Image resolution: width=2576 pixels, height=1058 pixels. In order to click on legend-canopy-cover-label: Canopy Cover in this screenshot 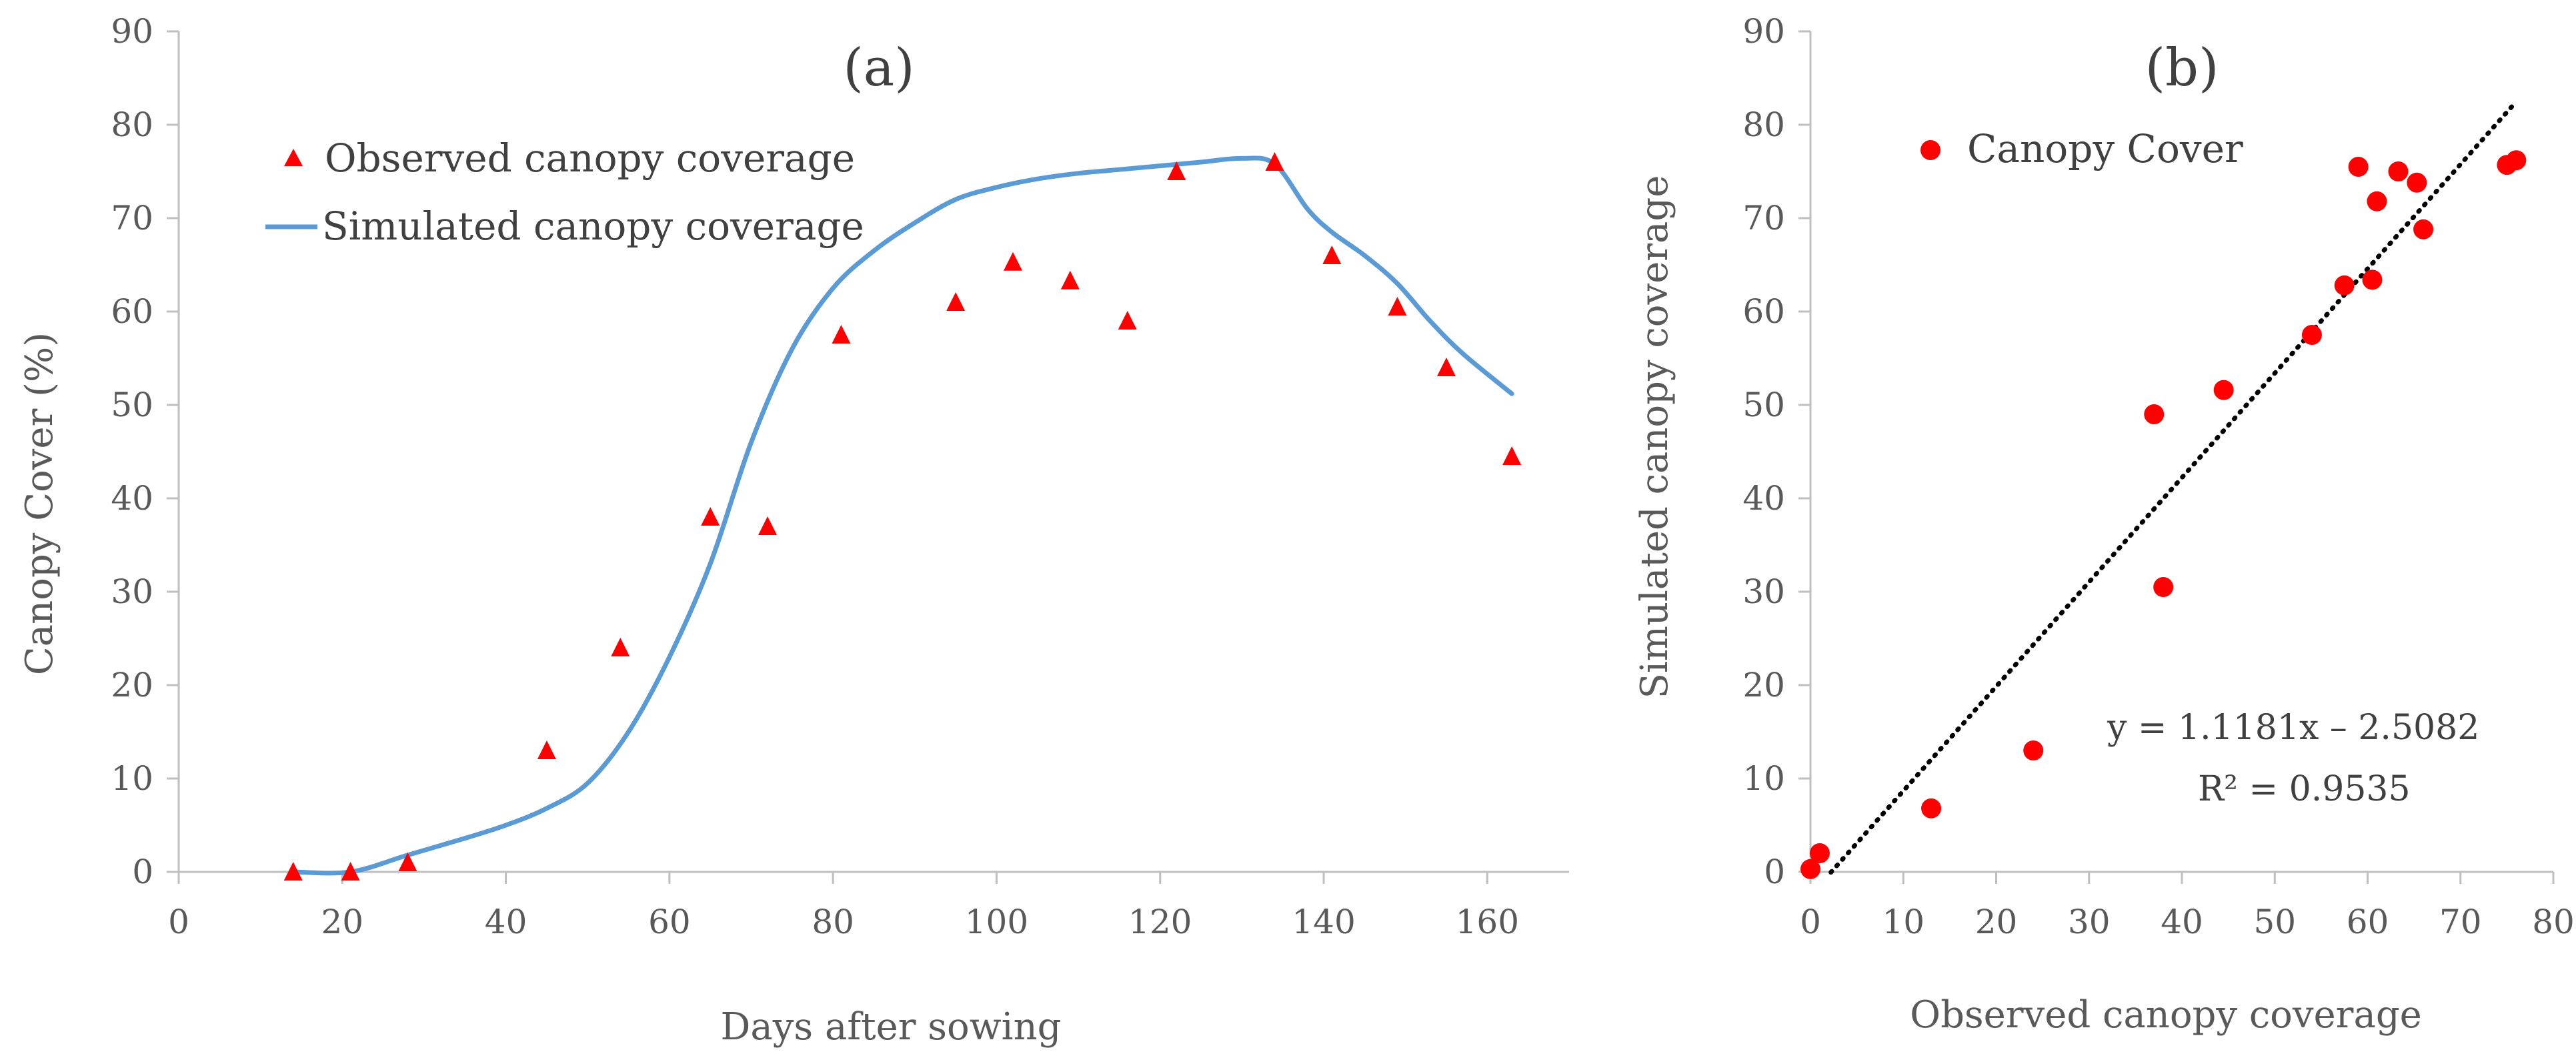, I will do `click(2105, 149)`.